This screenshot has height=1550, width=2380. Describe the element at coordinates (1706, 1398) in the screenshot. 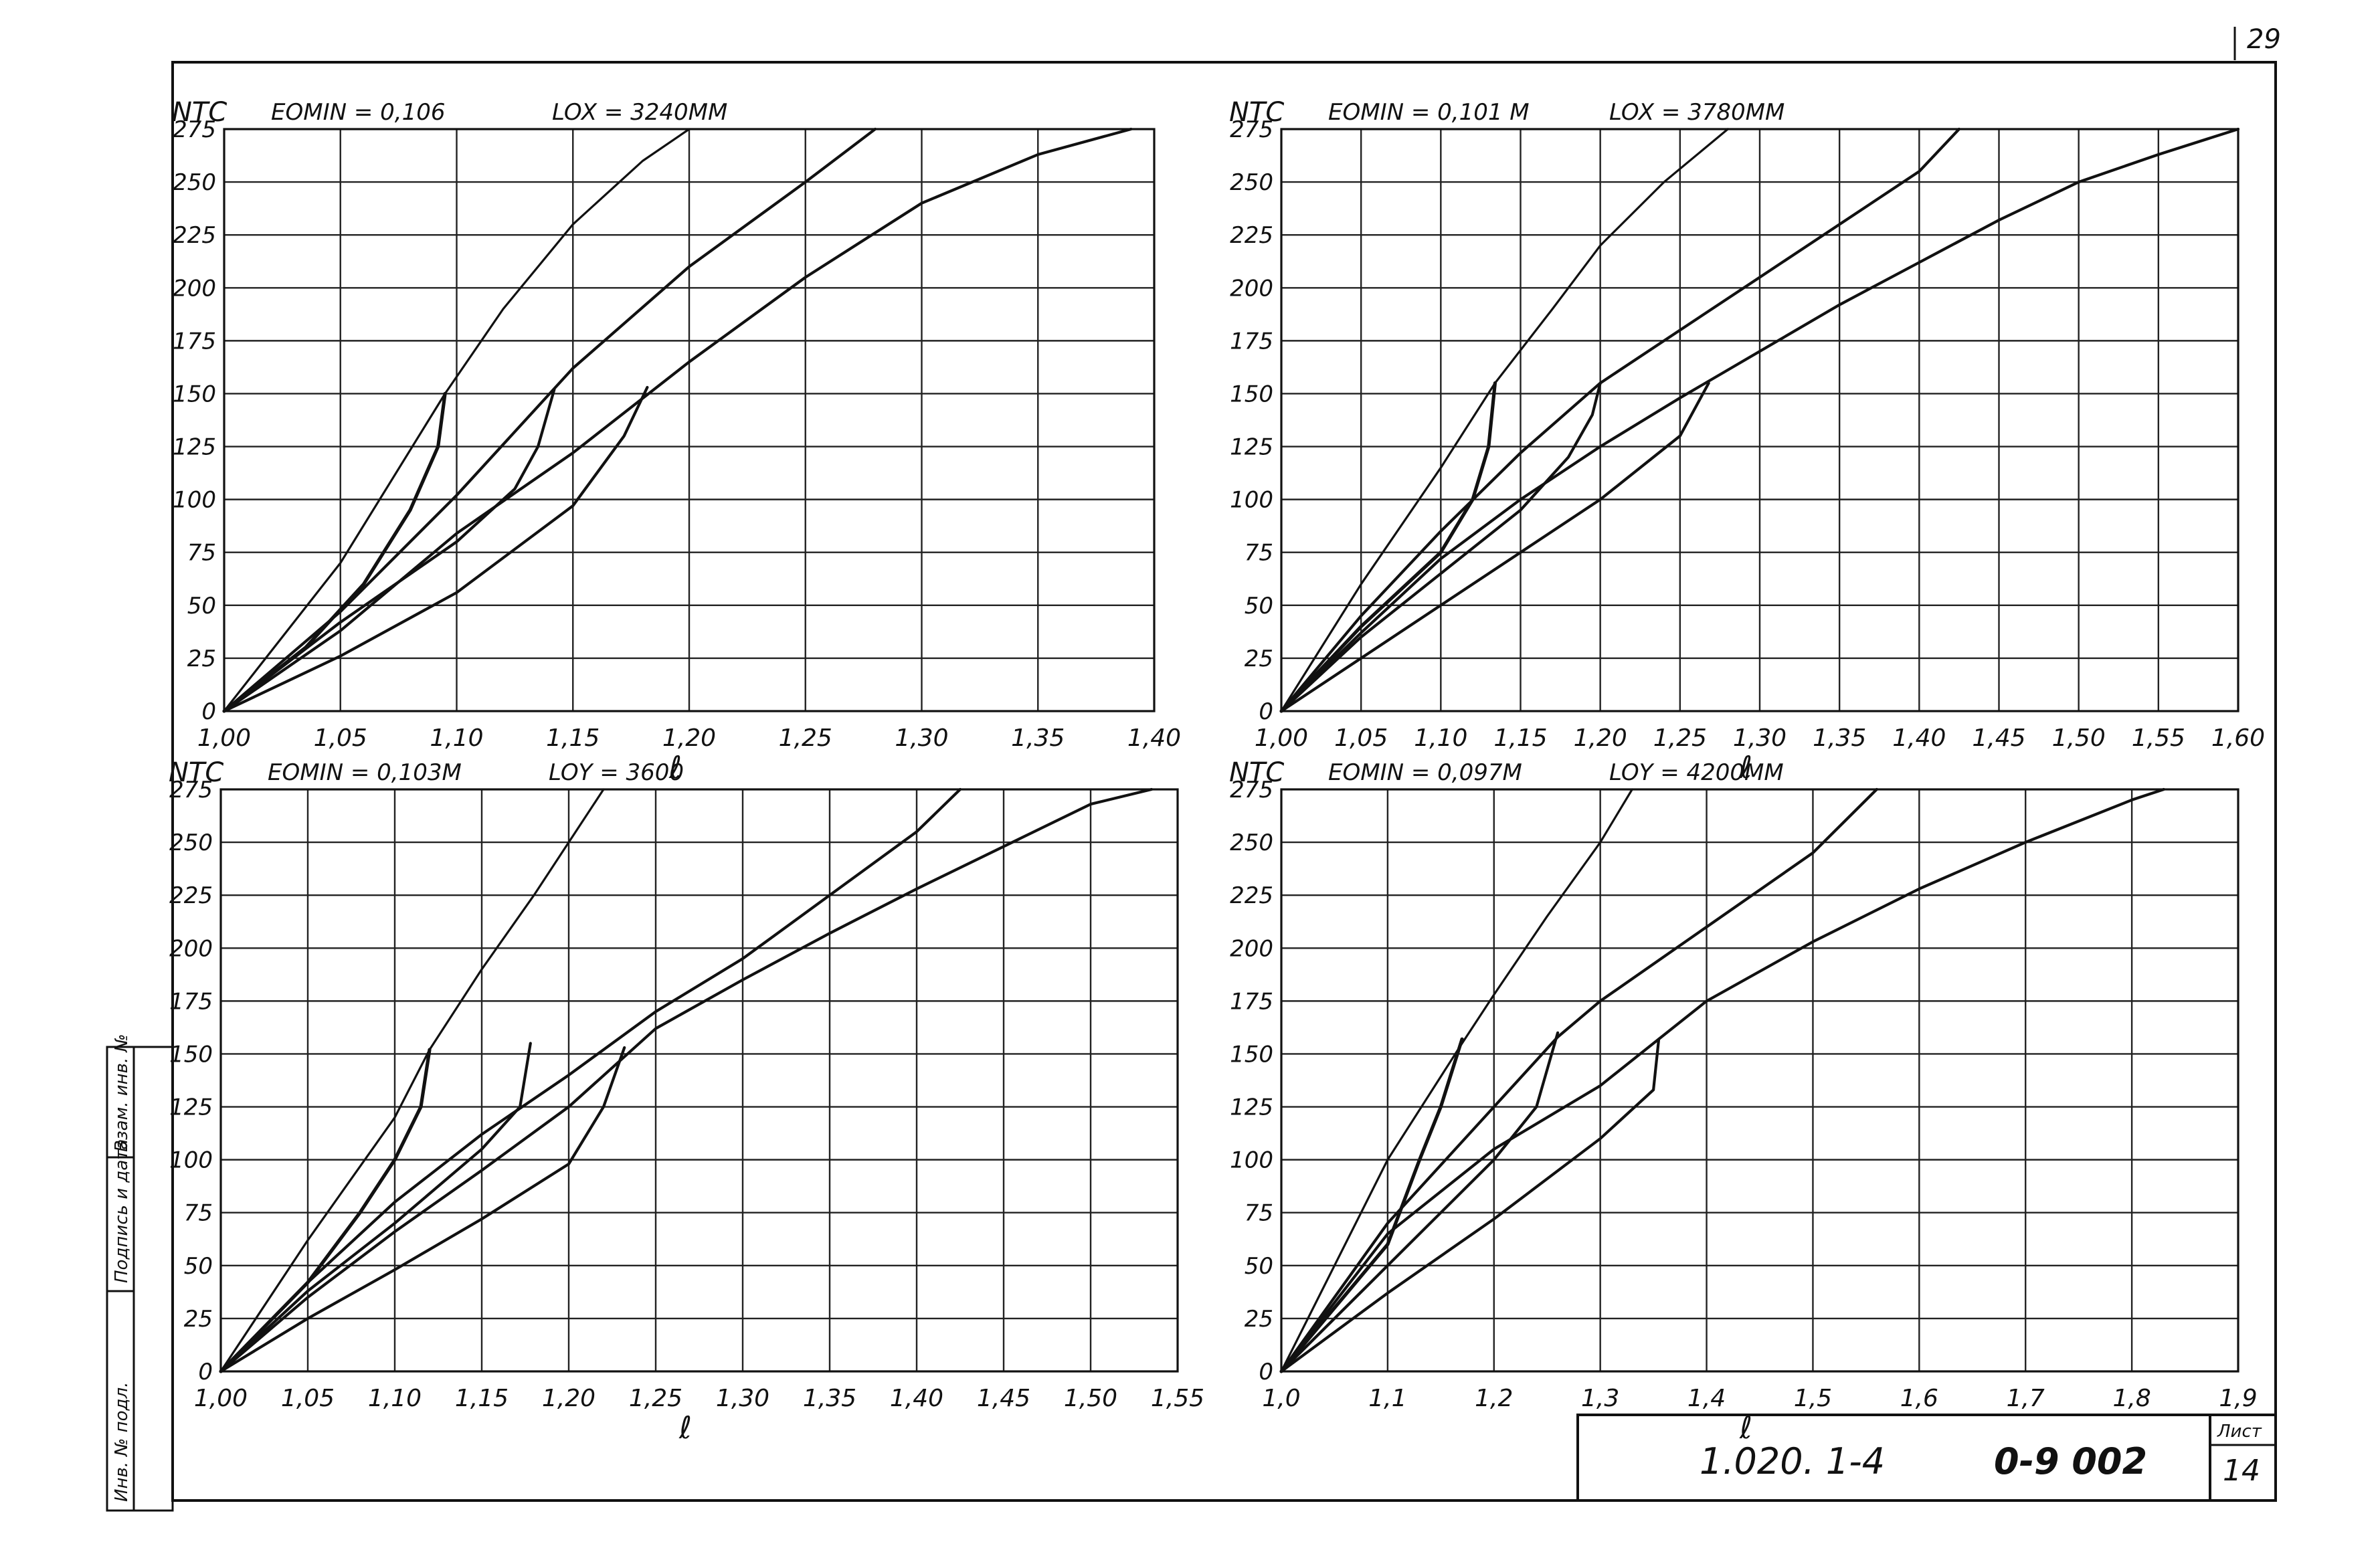

I see `x-tick-label: 1,4` at that location.